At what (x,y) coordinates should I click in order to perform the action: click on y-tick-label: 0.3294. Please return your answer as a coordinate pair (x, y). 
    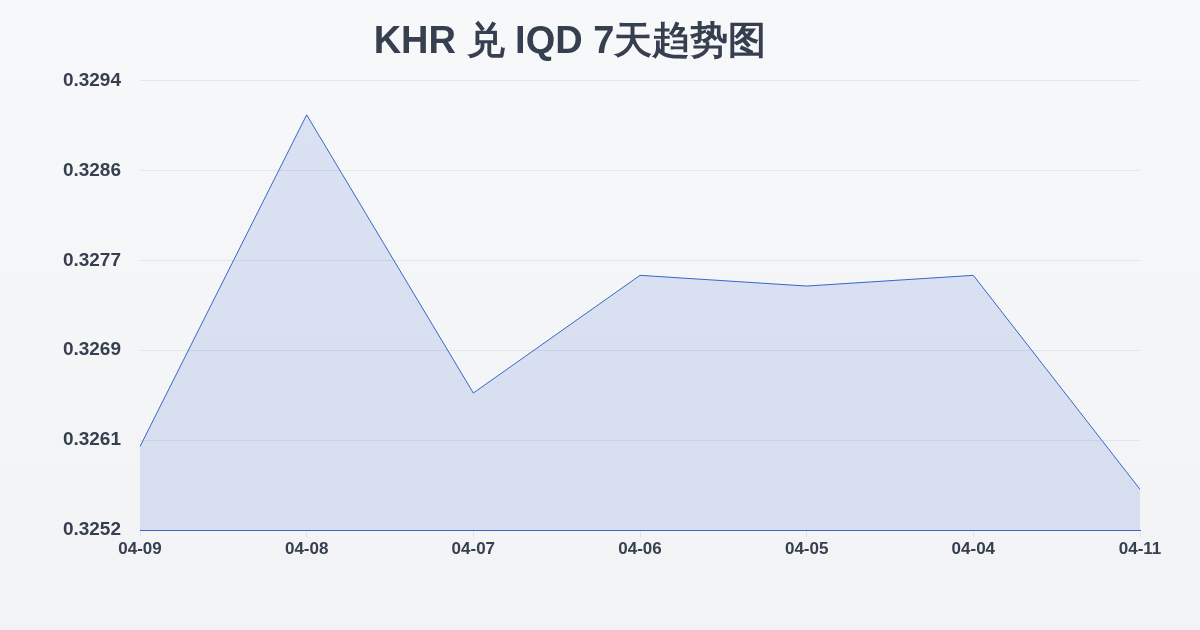
    Looking at the image, I should click on (92, 79).